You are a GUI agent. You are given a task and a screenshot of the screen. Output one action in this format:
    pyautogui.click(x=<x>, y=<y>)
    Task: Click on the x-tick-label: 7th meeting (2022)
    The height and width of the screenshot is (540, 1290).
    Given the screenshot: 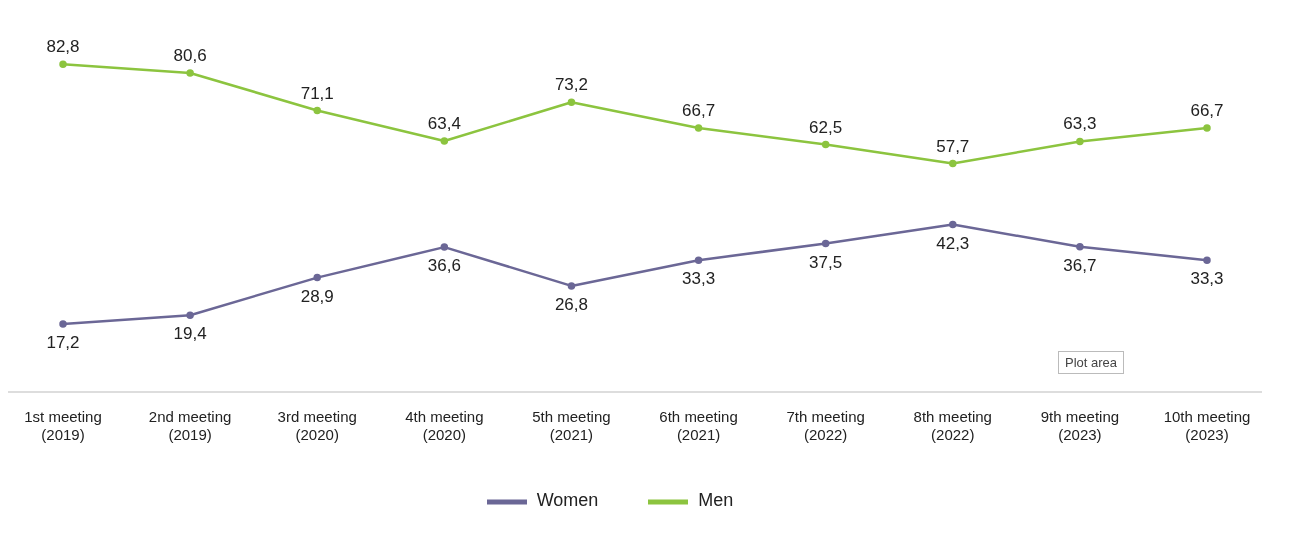 What is the action you would take?
    pyautogui.click(x=825, y=425)
    